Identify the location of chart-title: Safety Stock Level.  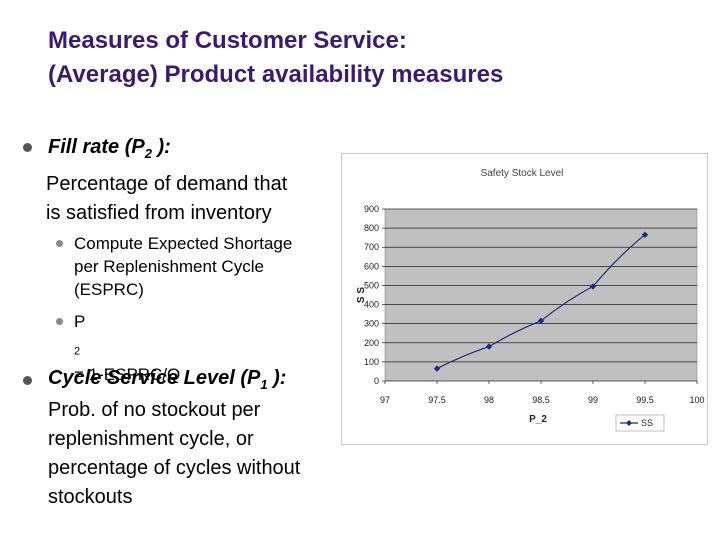
(522, 173).